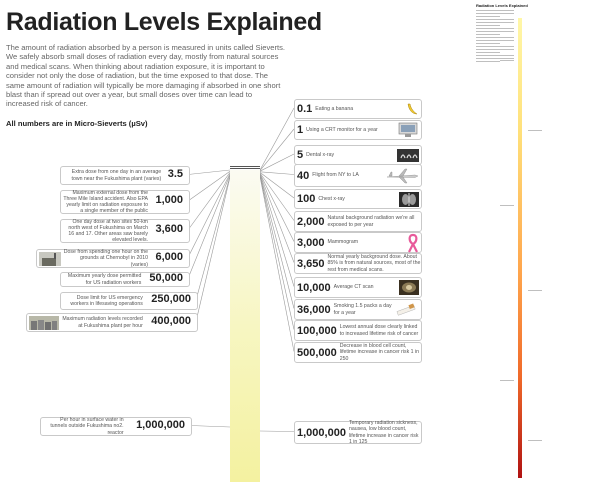  I want to click on right-item: 36,000 Smoking 1.5 packs a day for a year, so click(358, 309).